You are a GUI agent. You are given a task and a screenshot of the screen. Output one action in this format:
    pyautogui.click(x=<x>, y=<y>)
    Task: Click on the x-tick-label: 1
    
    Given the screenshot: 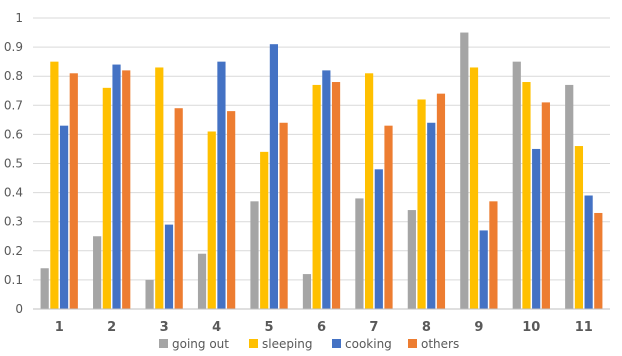 What is the action you would take?
    pyautogui.click(x=59, y=327)
    